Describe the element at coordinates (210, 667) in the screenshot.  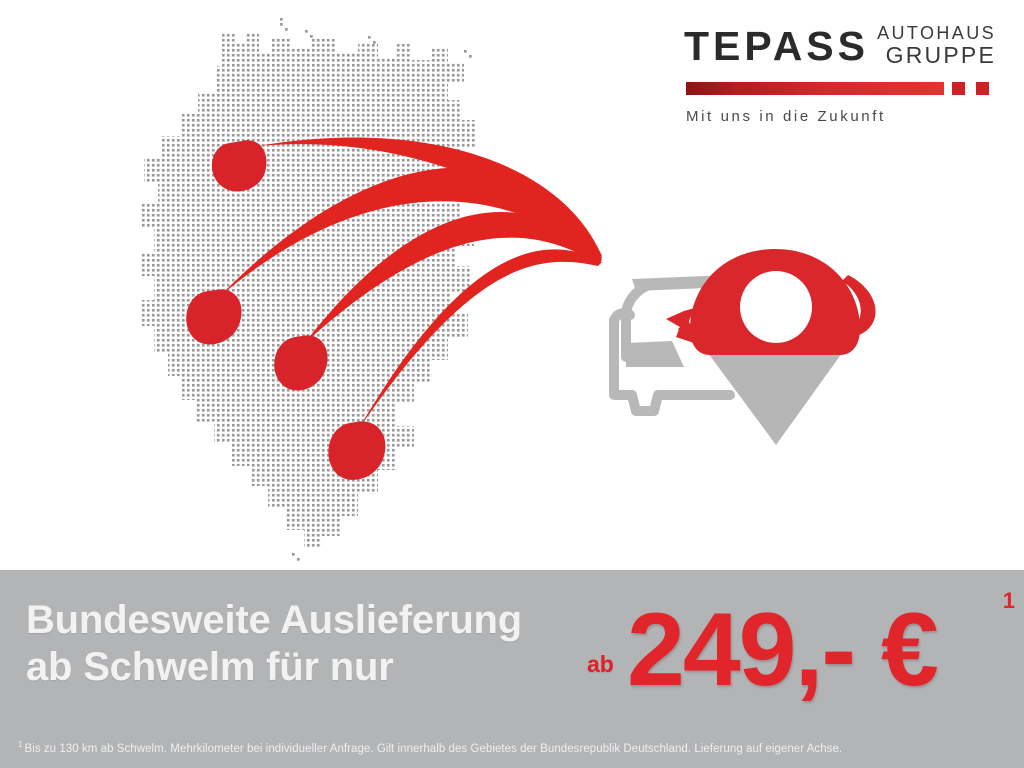
I see `headline-line-2: ab Schwelm für nur` at that location.